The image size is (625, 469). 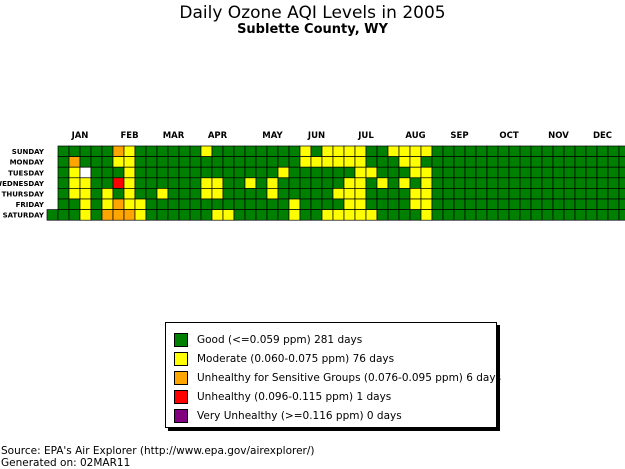 What do you see at coordinates (66, 463) in the screenshot?
I see `generated-note: Generated on: 02MAR11` at bounding box center [66, 463].